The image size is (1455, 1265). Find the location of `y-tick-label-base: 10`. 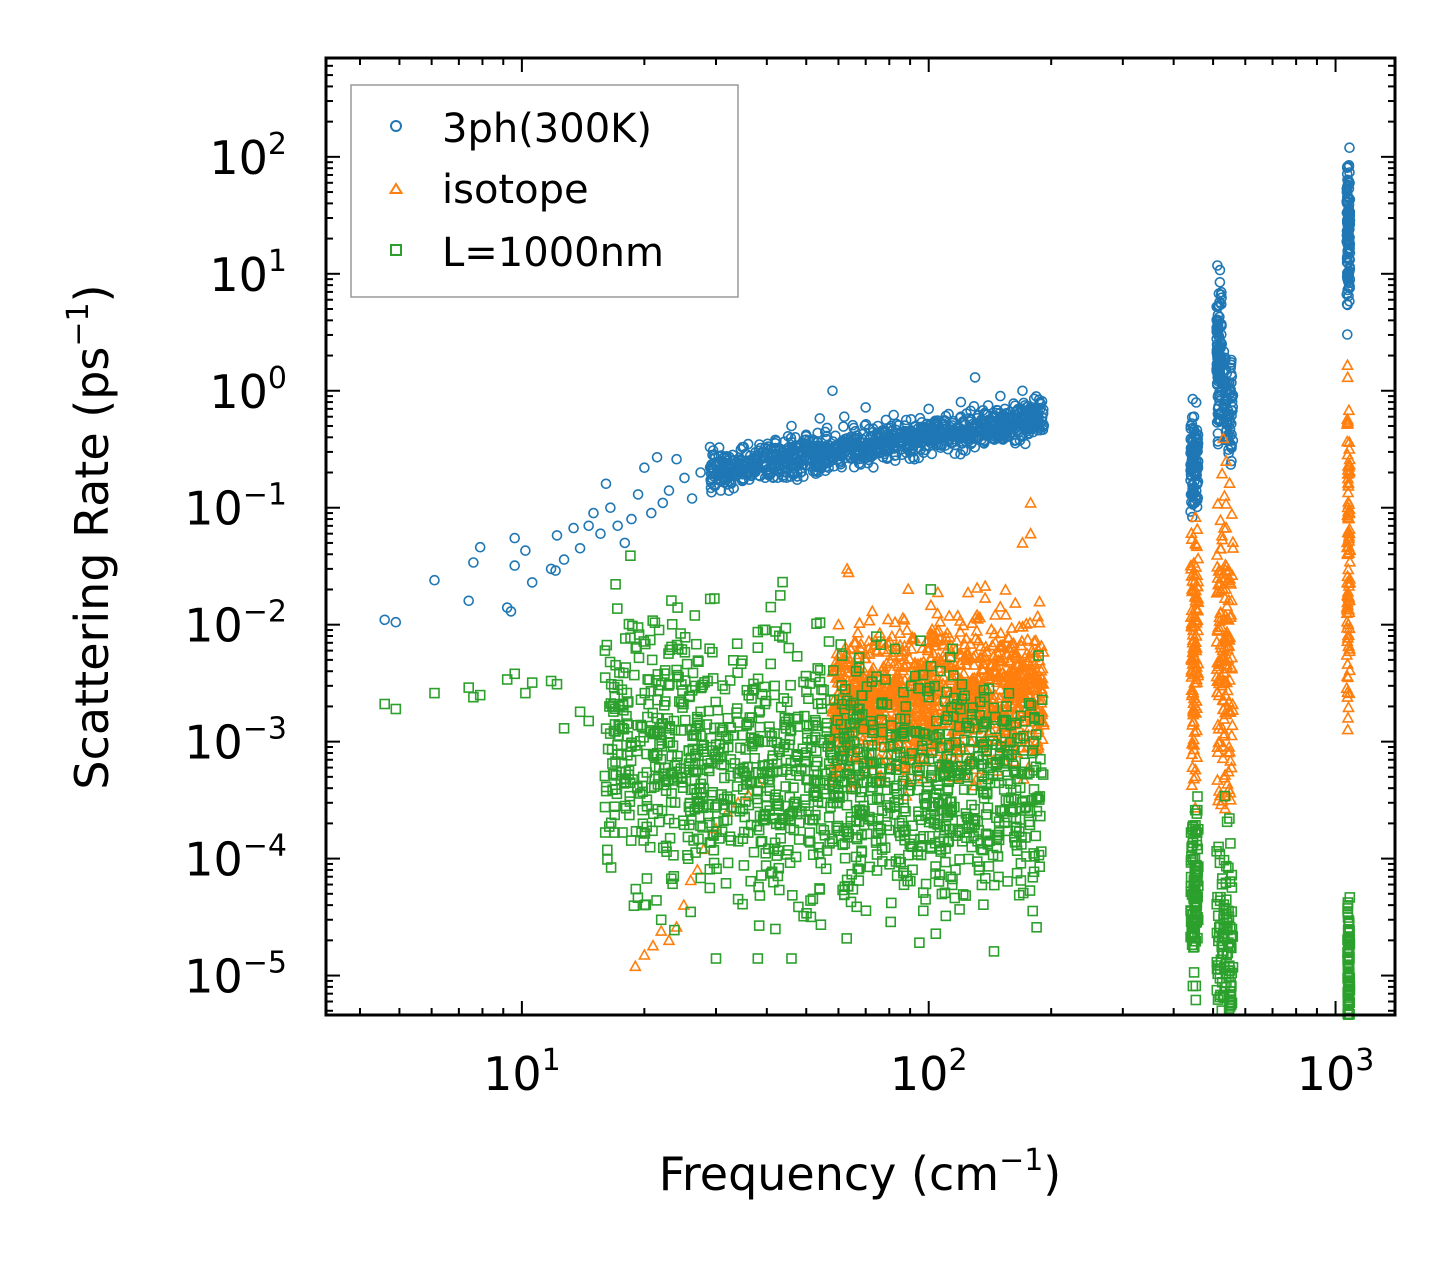

y-tick-label-base: 10 is located at coordinates (238, 158).